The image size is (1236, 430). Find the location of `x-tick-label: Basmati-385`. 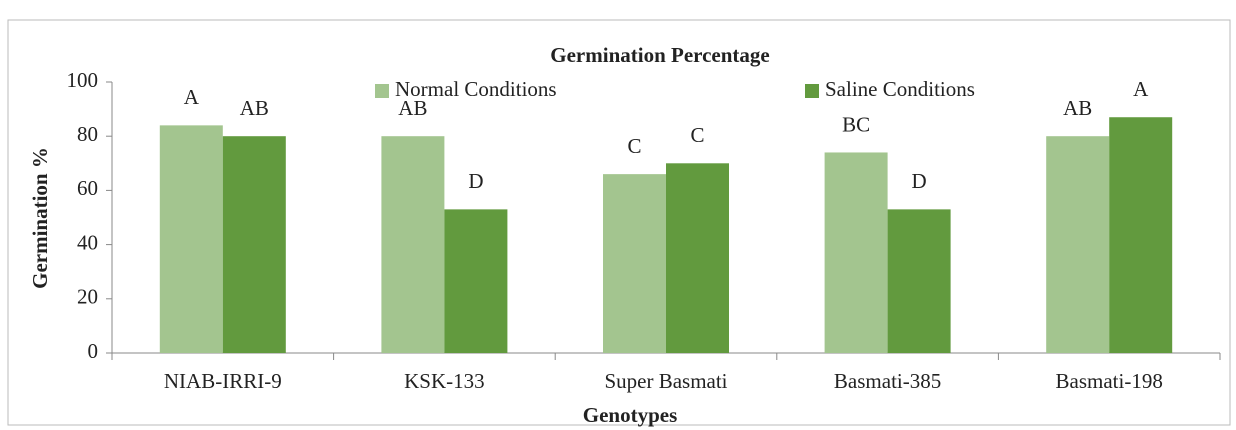

x-tick-label: Basmati-385 is located at coordinates (887, 381).